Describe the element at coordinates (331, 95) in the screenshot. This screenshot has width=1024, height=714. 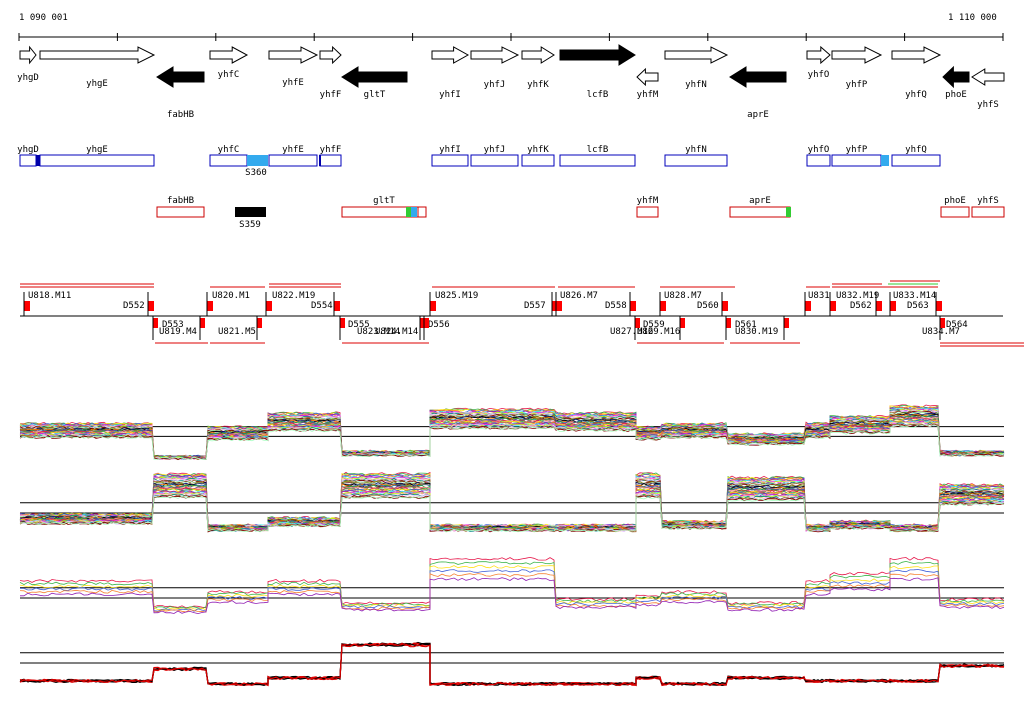
I see `gene-label-yhfF: yhfF` at that location.